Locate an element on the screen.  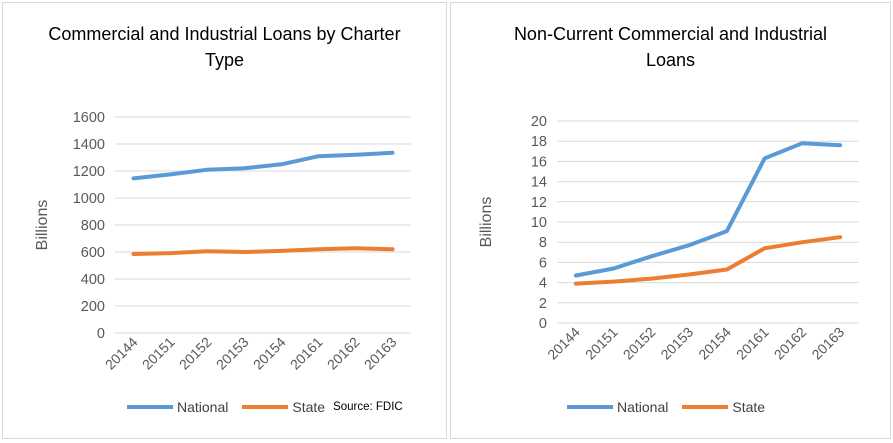
y-tick-label-right-10: 20 is located at coordinates (539, 122).